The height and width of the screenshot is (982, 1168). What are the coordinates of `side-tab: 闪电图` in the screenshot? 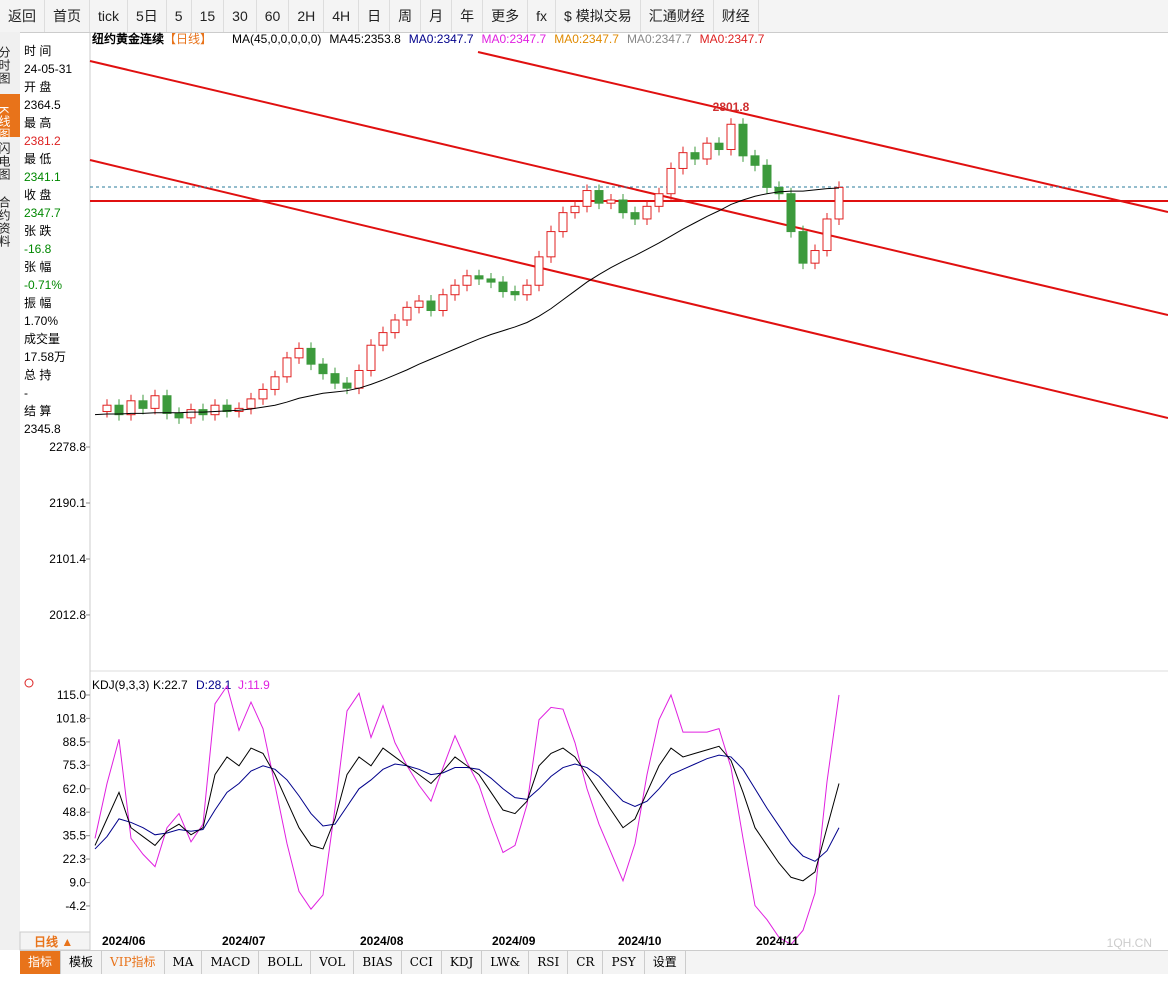 It's located at (5, 161).